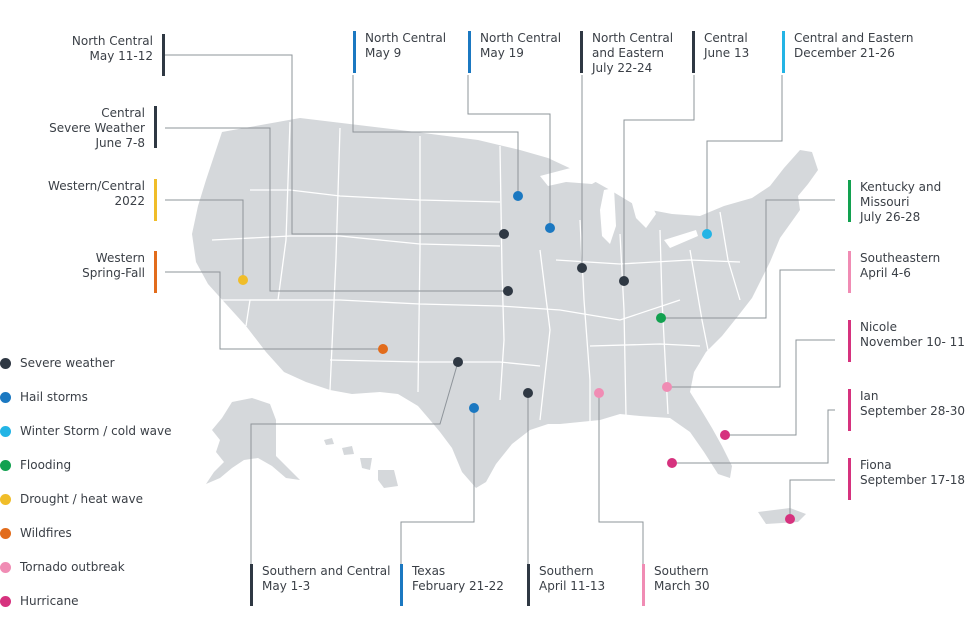 The height and width of the screenshot is (619, 972). Describe the element at coordinates (854, 38) in the screenshot. I see `callout-line: Central and Eastern` at that location.